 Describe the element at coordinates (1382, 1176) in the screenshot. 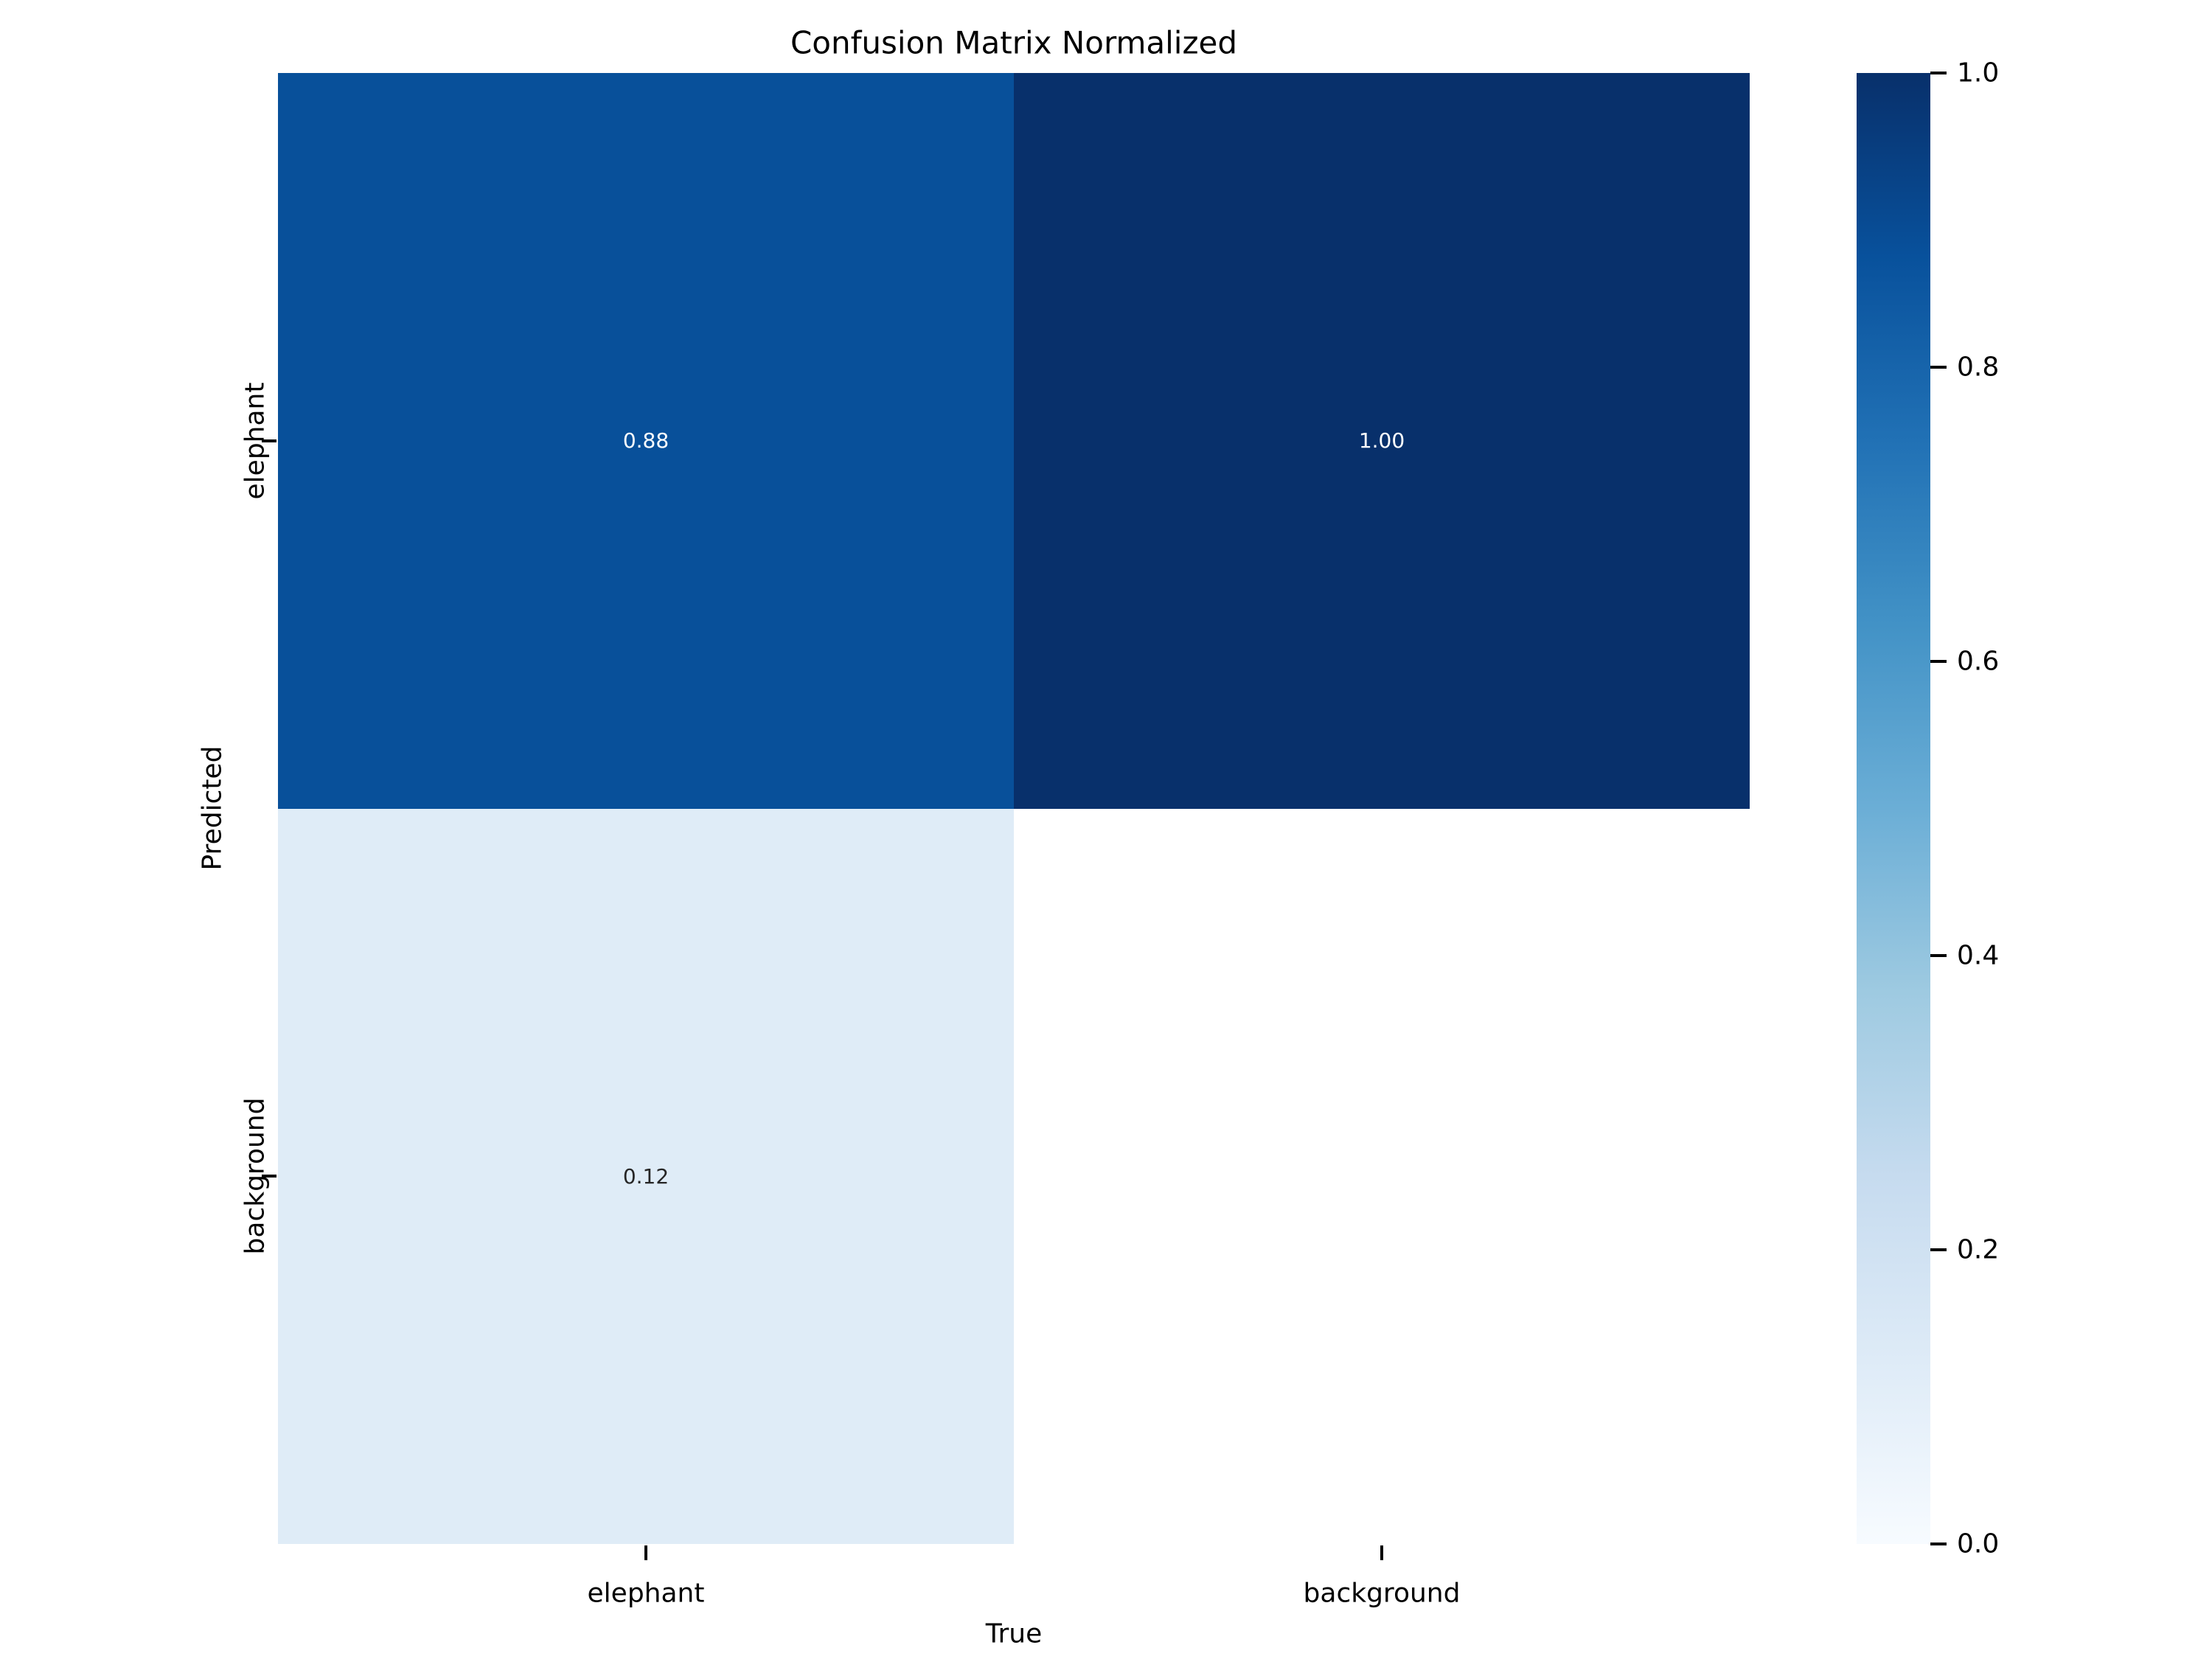

I see `heatmap-cell-r1c1` at that location.